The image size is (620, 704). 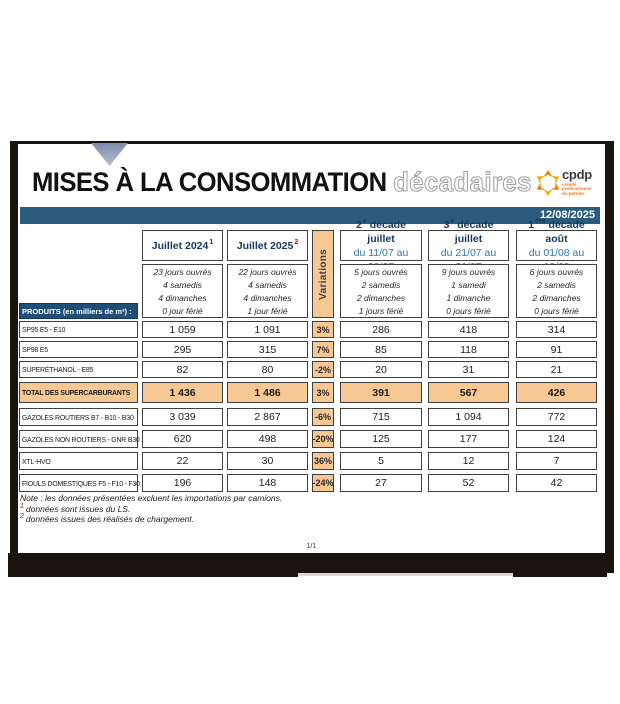 What do you see at coordinates (78, 329) in the screenshot?
I see `row-label: SP95 E5 - E10` at bounding box center [78, 329].